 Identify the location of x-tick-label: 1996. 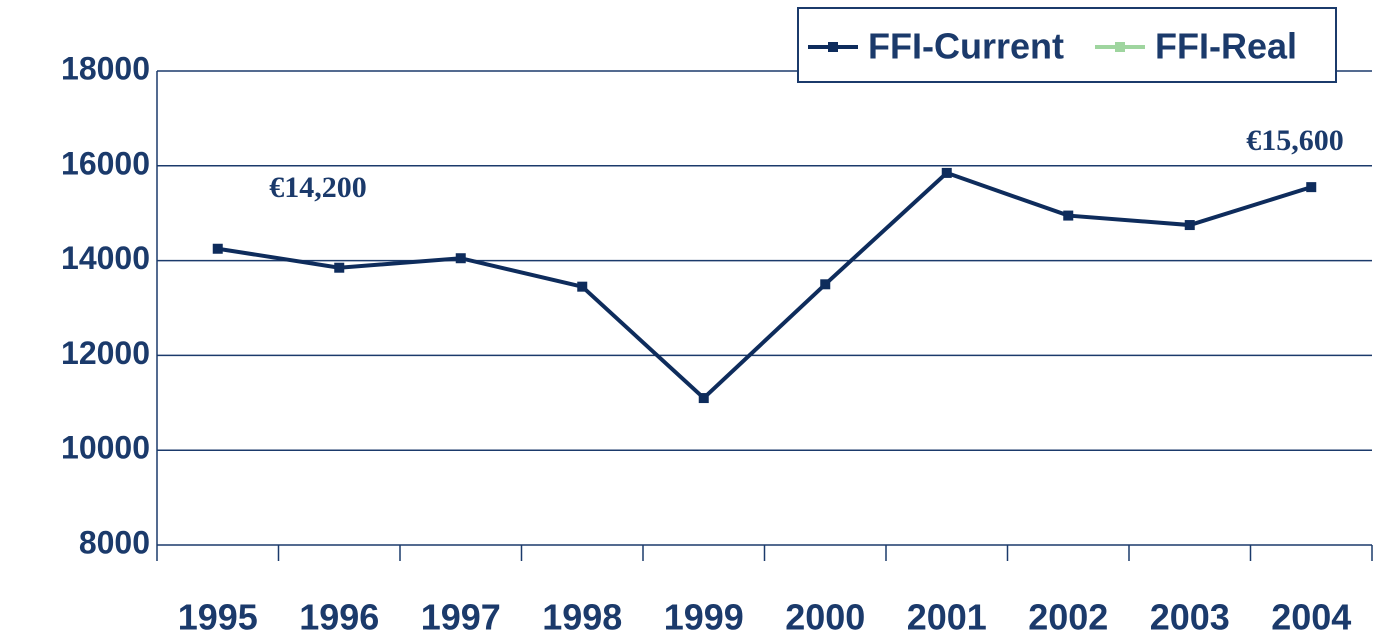
(339, 617).